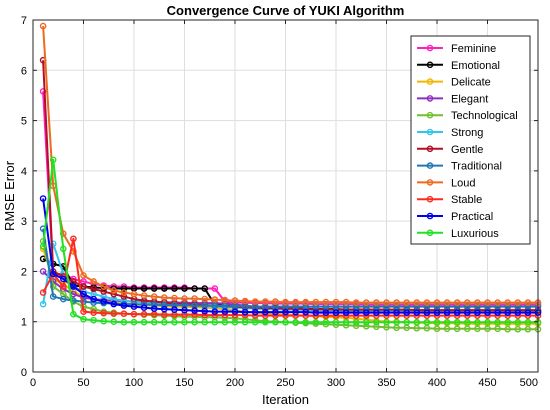  I want to click on legend-label: Delicate, so click(471, 83).